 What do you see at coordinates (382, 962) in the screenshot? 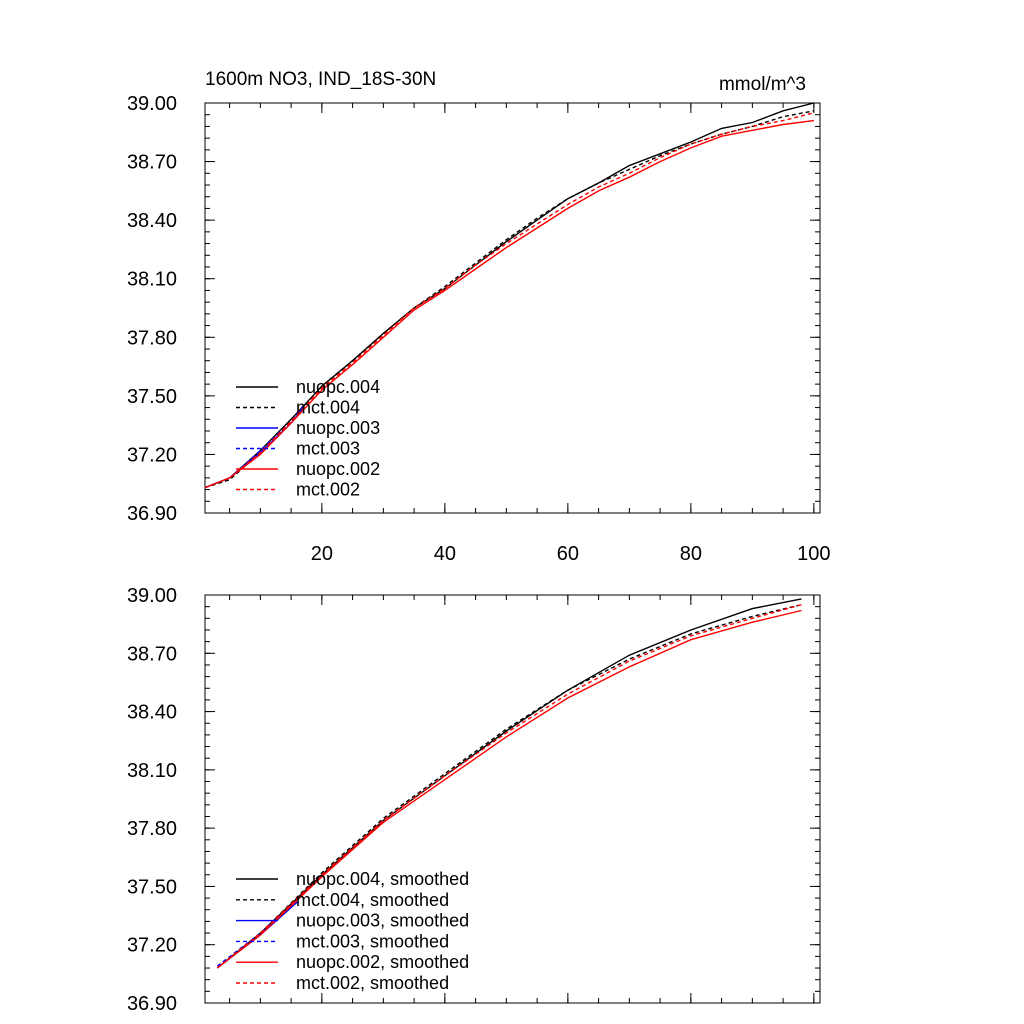
I see `legend-label: nuopc.002, smoothed` at bounding box center [382, 962].